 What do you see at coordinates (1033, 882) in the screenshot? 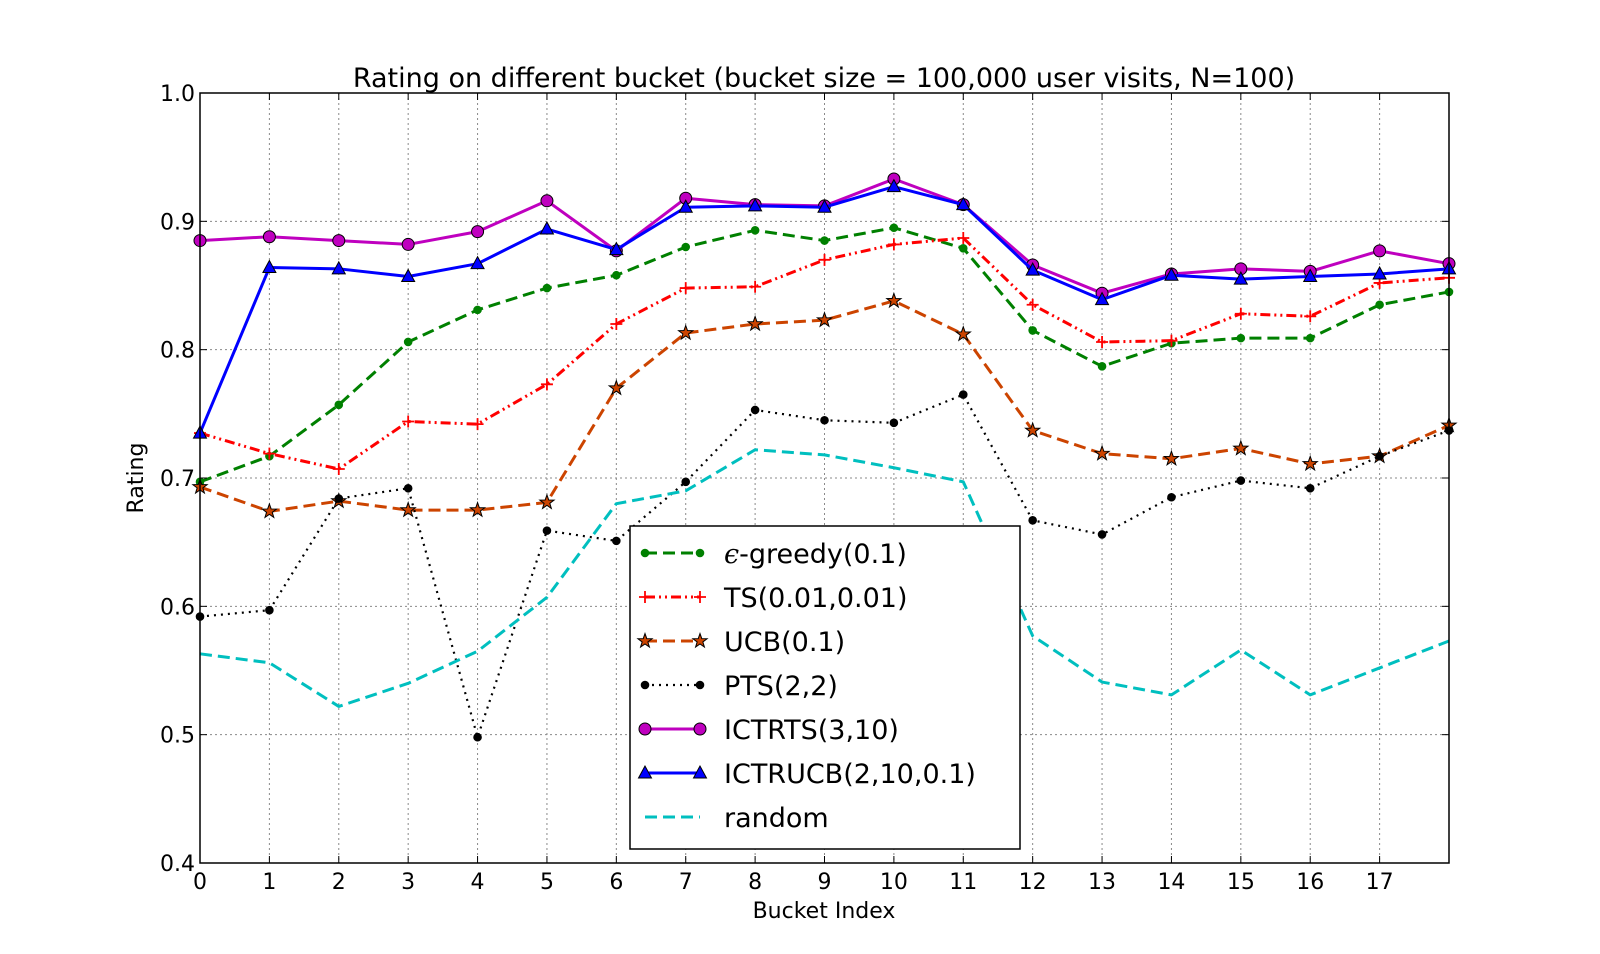
I see `x-tick-label: 12` at bounding box center [1033, 882].